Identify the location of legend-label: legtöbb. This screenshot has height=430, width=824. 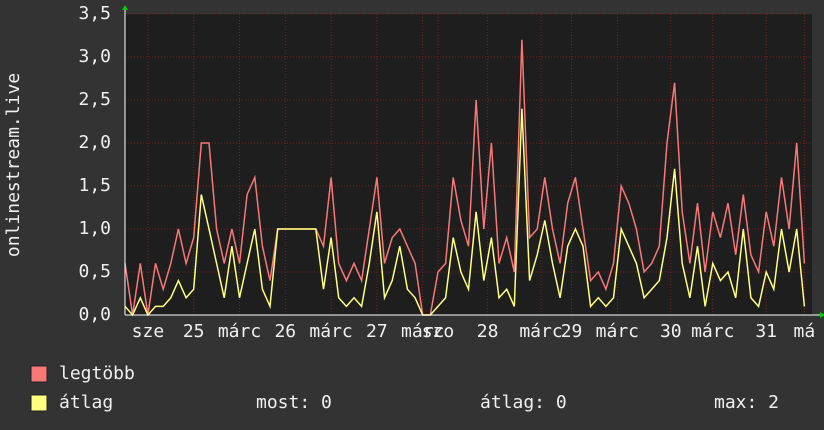
(97, 373).